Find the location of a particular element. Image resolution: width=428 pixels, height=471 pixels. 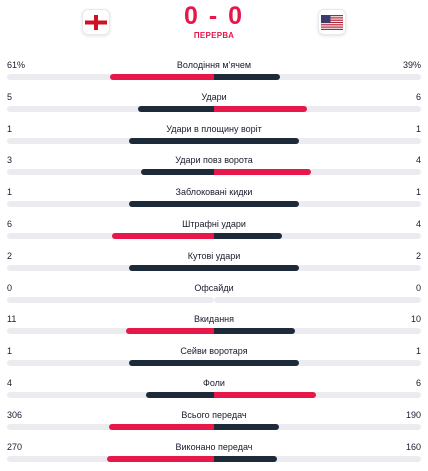

stat-label: Удари повз ворота is located at coordinates (214, 160).